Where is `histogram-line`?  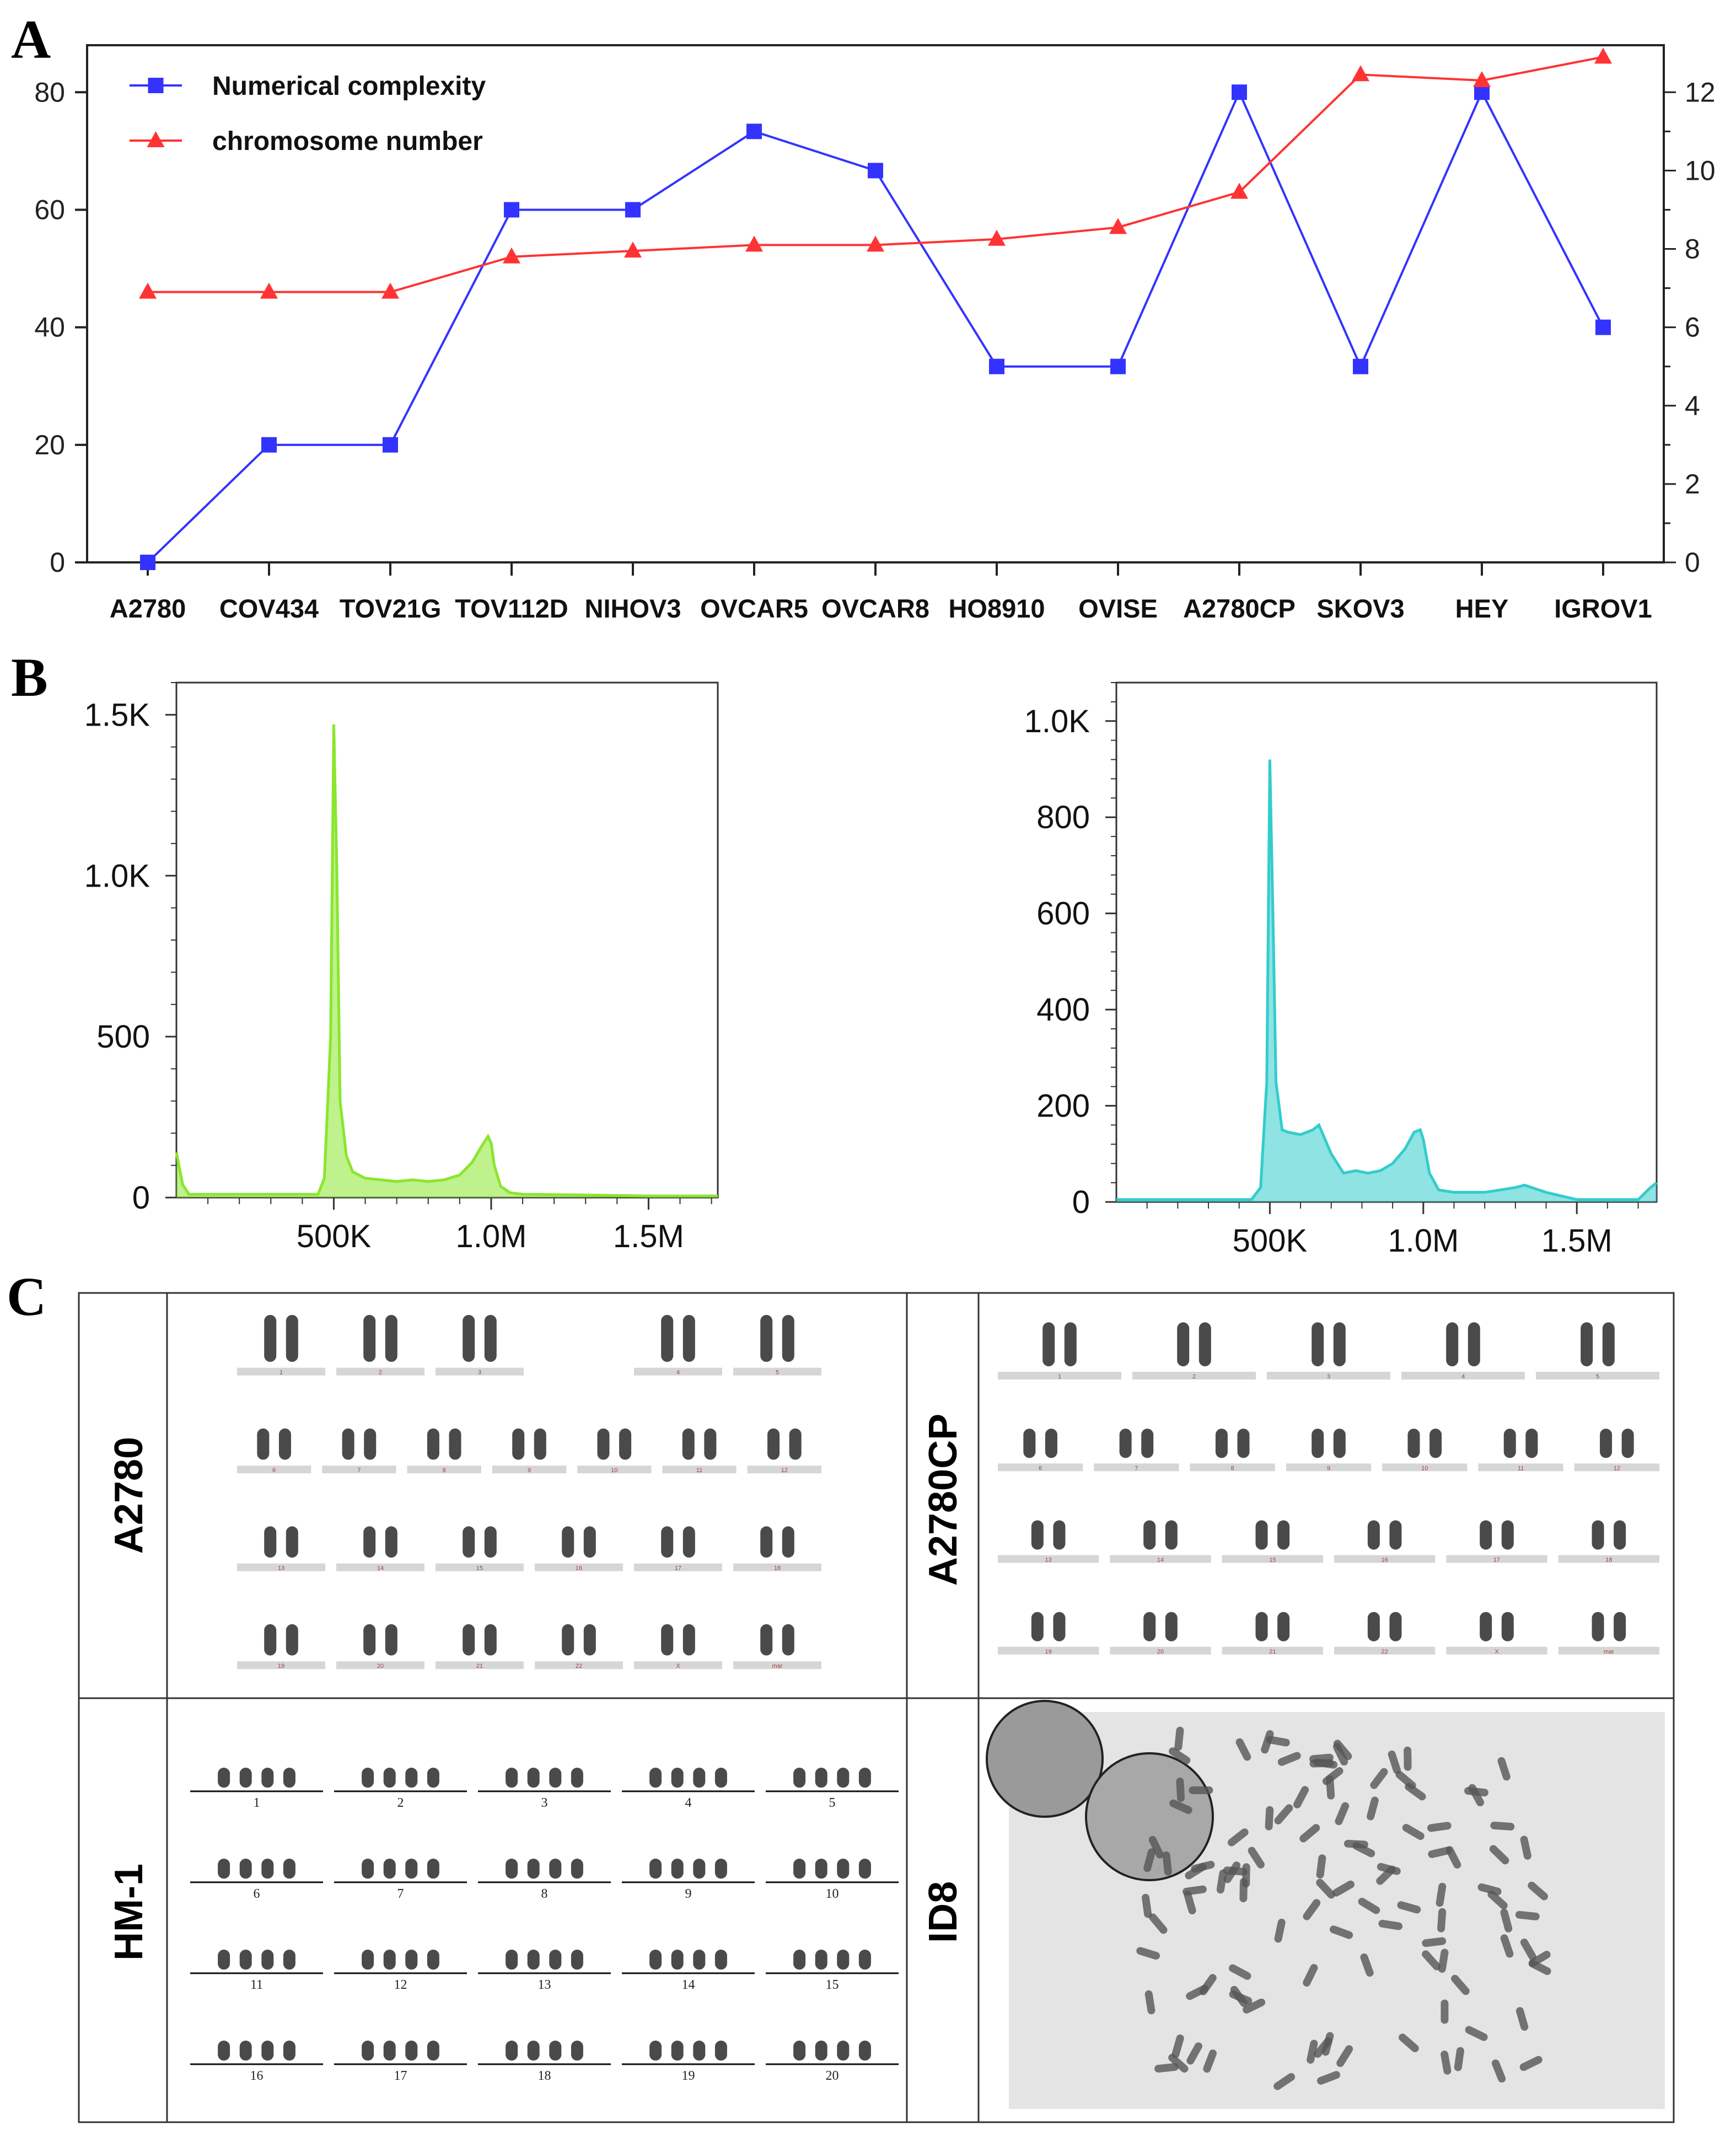 histogram-line is located at coordinates (446, 961).